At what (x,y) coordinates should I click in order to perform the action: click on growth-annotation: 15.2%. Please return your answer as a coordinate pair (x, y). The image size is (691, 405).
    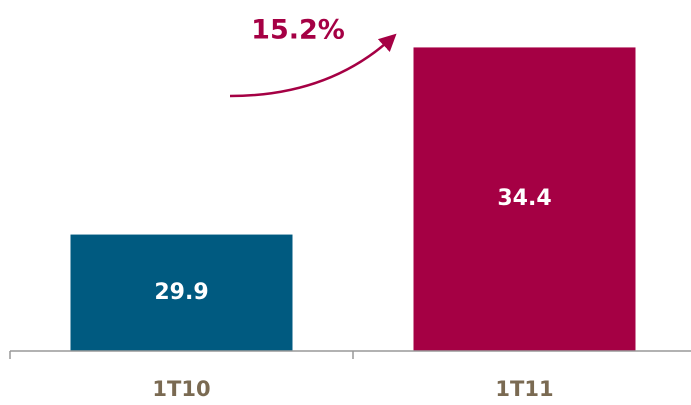
    Looking at the image, I should click on (298, 30).